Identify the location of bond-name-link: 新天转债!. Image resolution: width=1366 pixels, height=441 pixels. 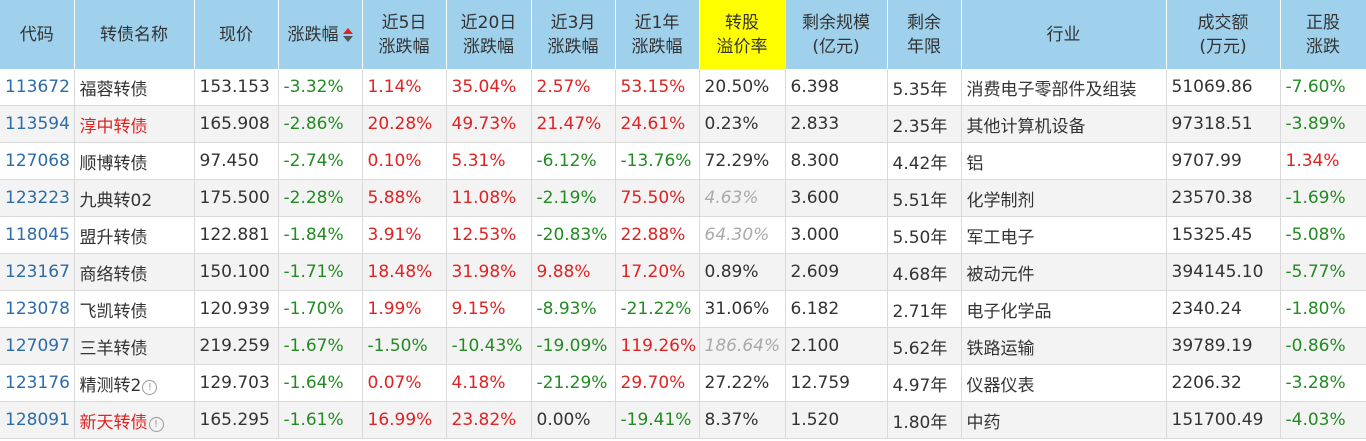
(134, 420).